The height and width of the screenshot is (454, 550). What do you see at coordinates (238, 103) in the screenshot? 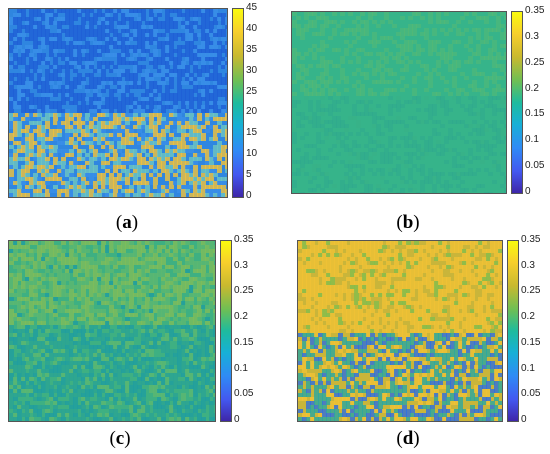
I see `colorbar-a` at bounding box center [238, 103].